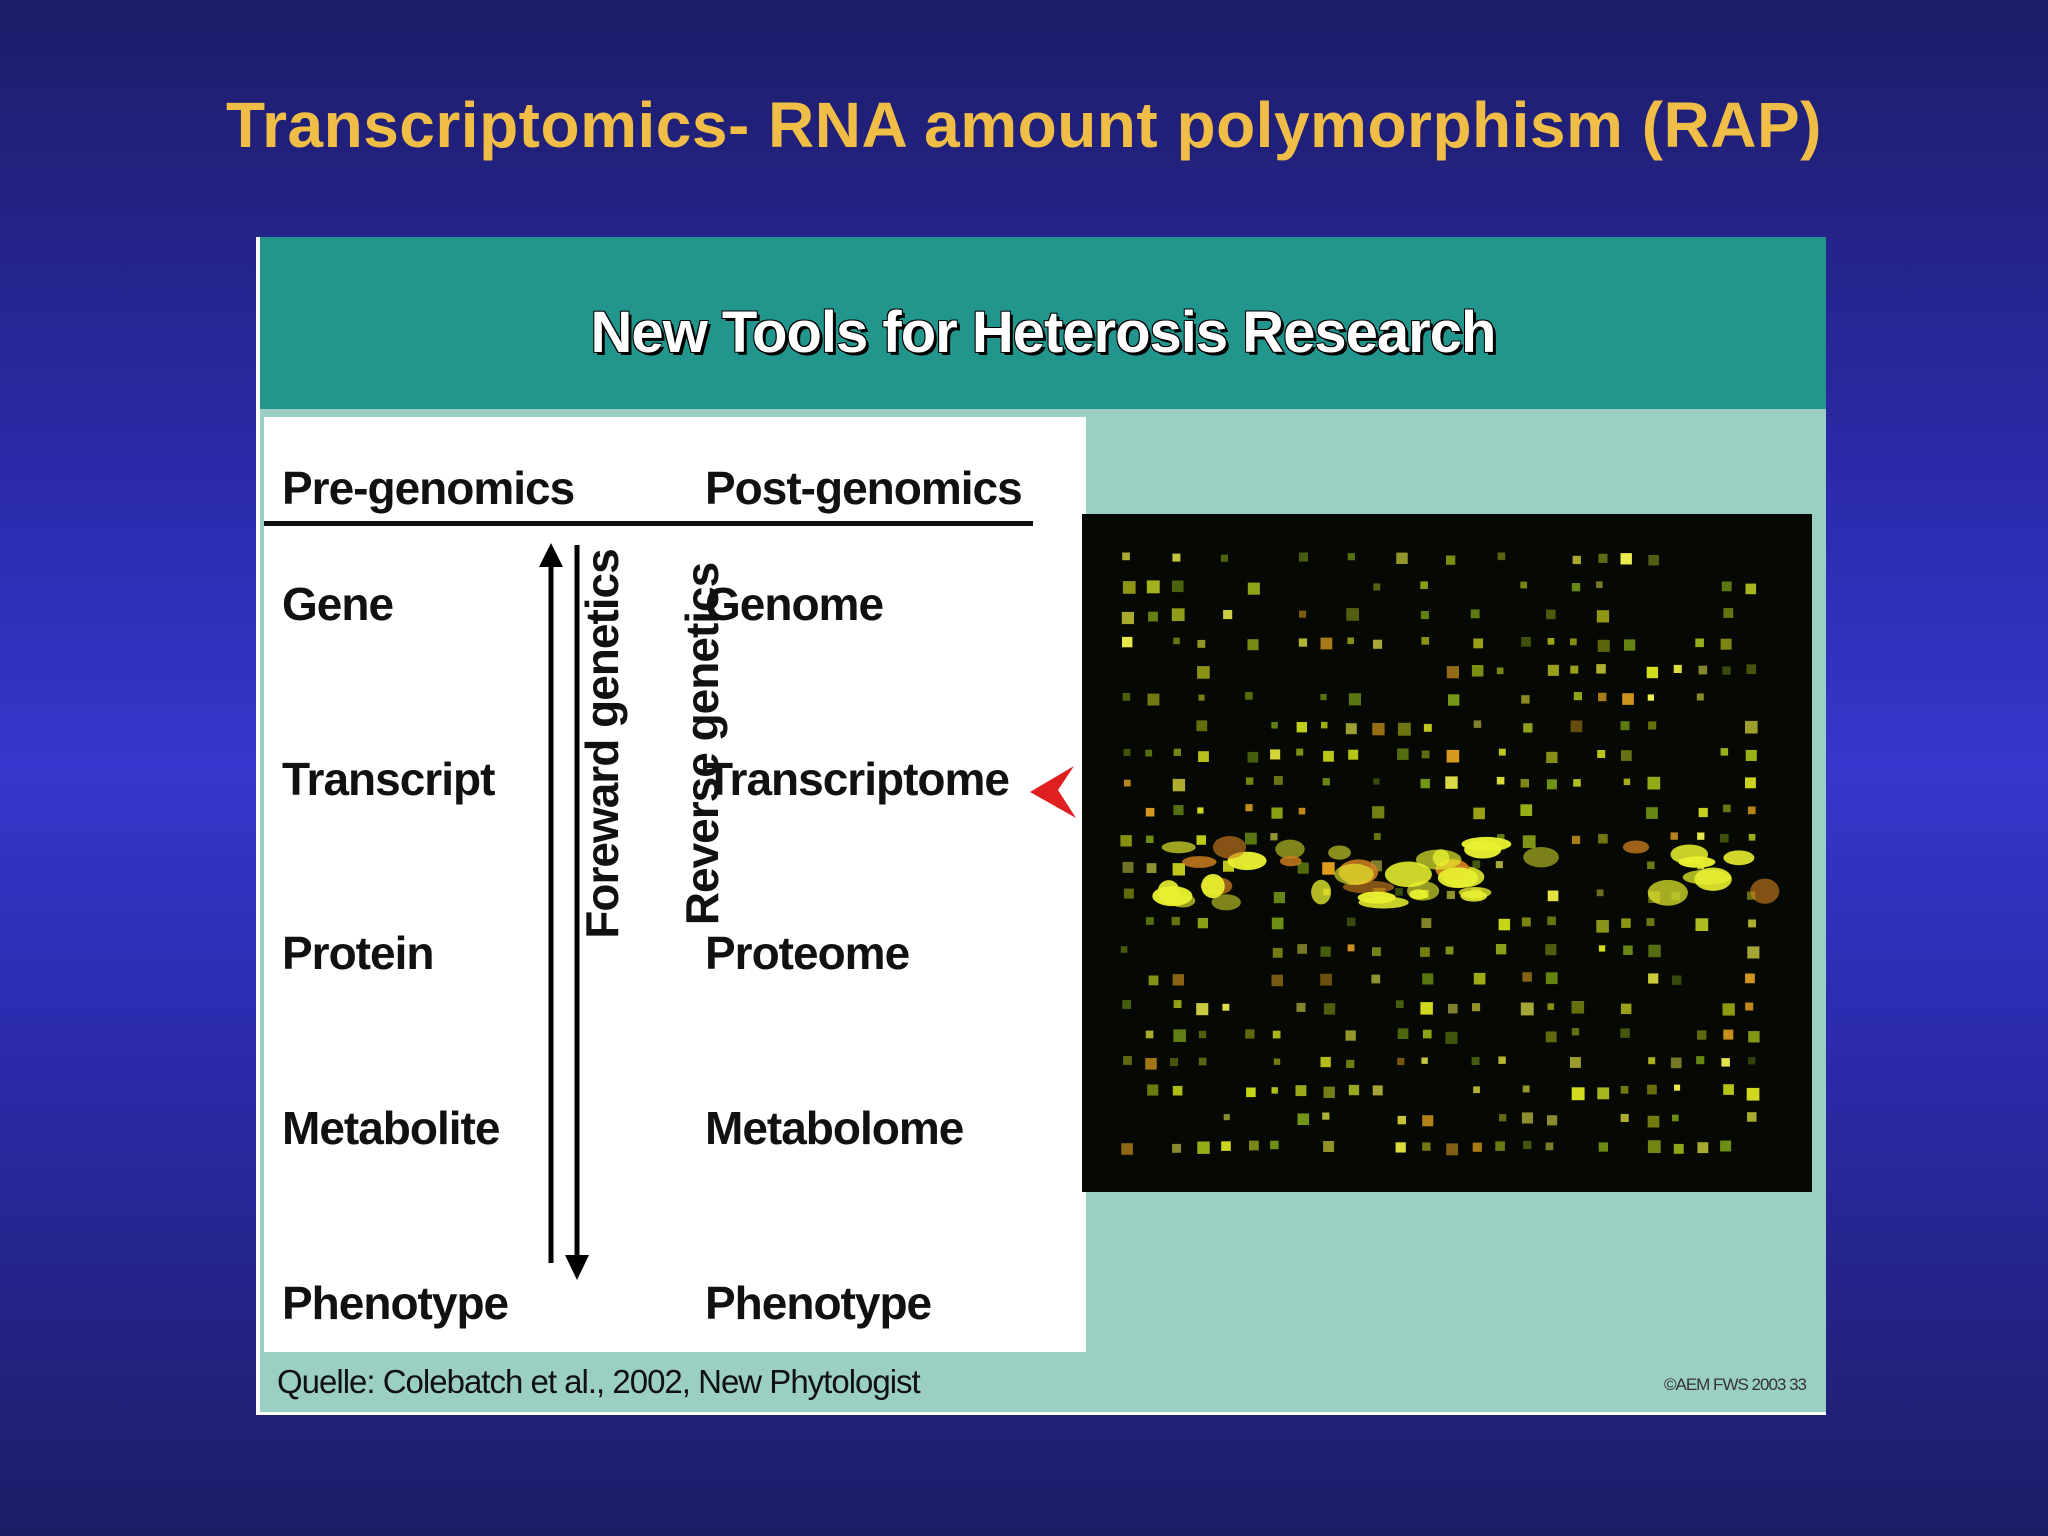 The image size is (2048, 1536). What do you see at coordinates (388, 779) in the screenshot?
I see `pre-item-transcript: Transcript` at bounding box center [388, 779].